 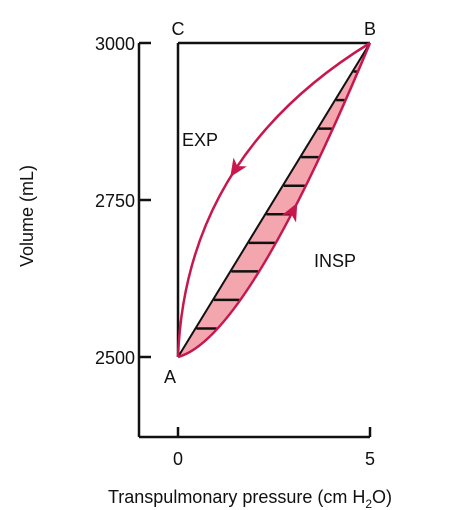 What do you see at coordinates (368, 503) in the screenshot?
I see `x-axis-label-subscript: 2` at bounding box center [368, 503].